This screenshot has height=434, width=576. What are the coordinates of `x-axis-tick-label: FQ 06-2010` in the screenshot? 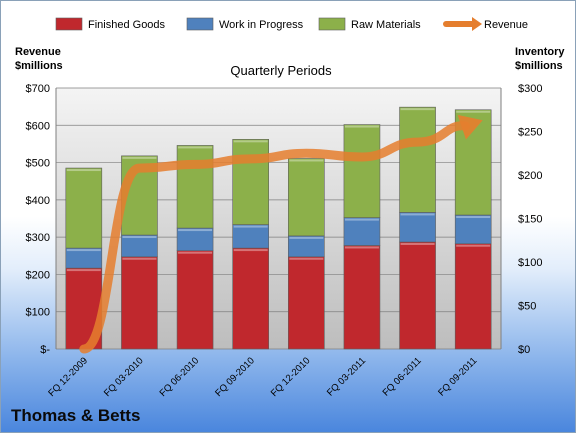 It's located at (180, 377).